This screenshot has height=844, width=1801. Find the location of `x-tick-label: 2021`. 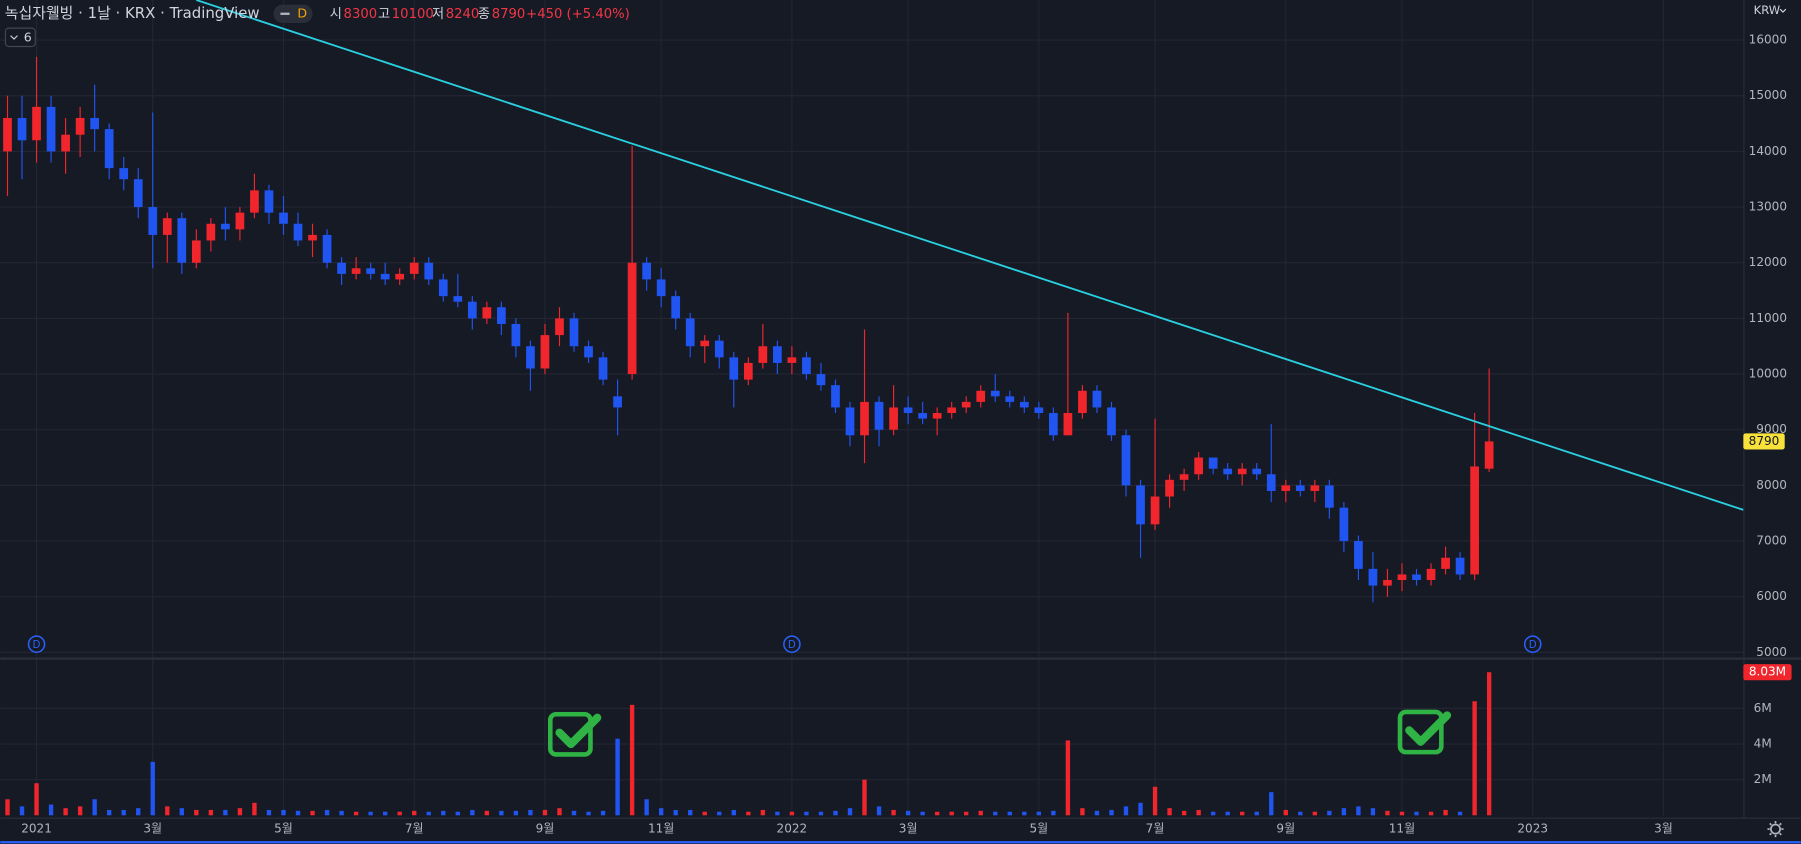

x-tick-label: 2021 is located at coordinates (36, 829).